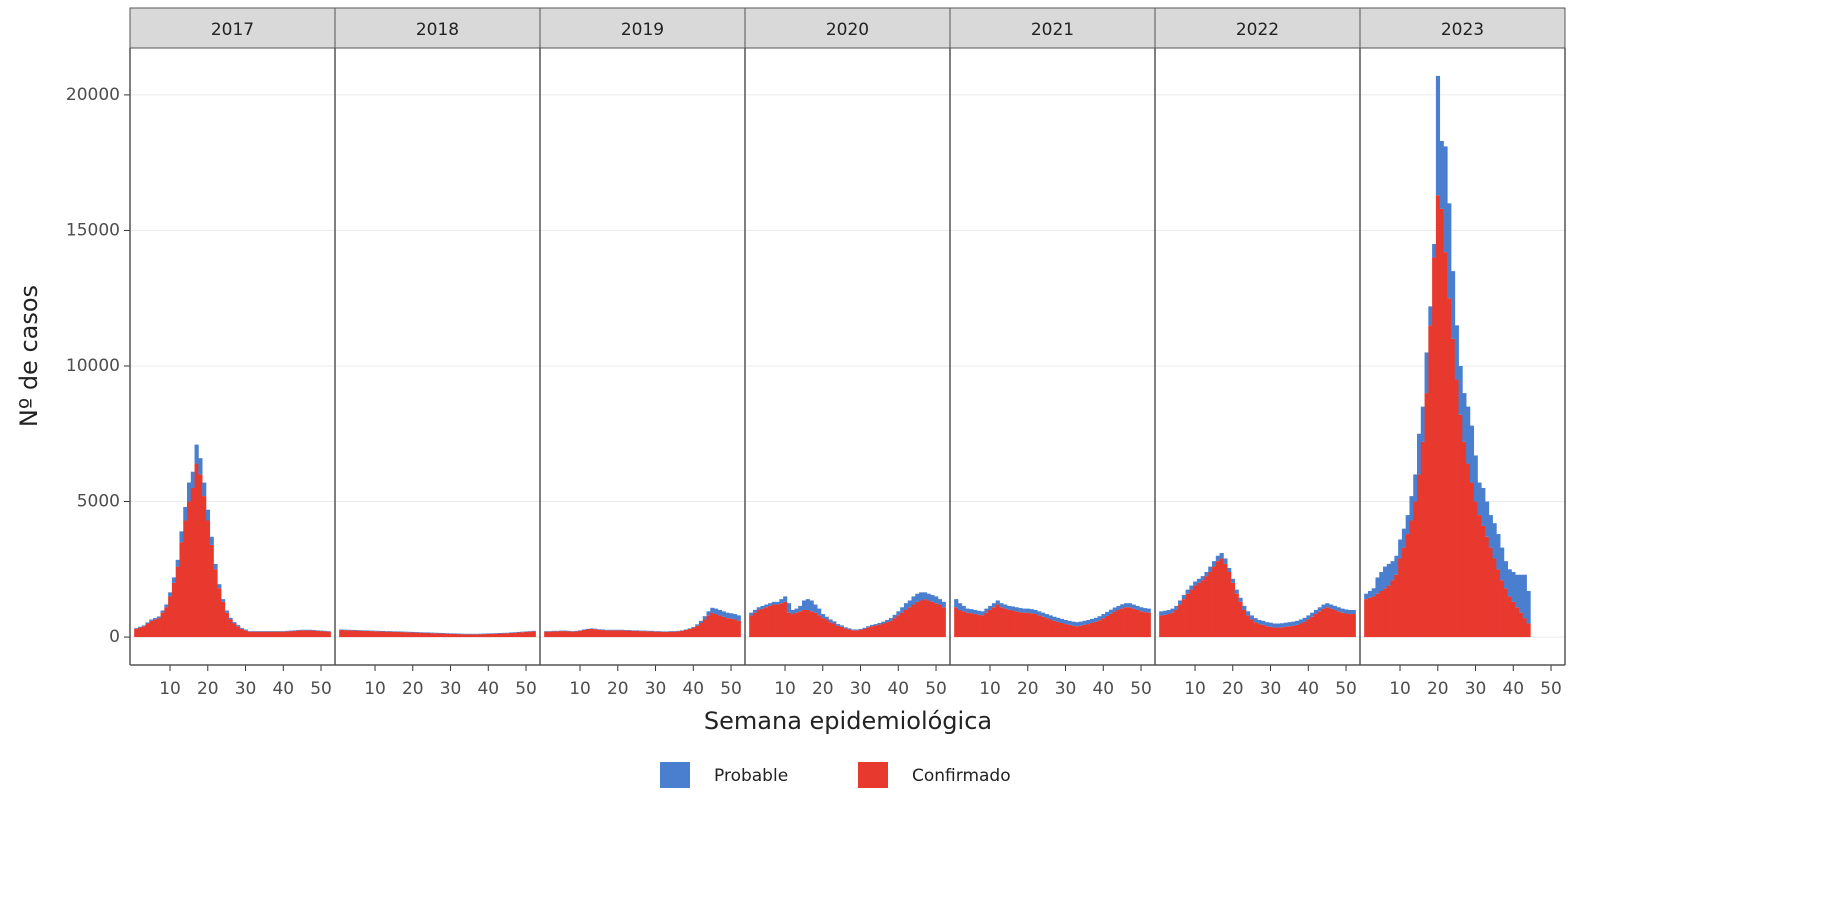 This screenshot has width=1833, height=922. I want to click on y-tick-label: 10000, so click(93, 366).